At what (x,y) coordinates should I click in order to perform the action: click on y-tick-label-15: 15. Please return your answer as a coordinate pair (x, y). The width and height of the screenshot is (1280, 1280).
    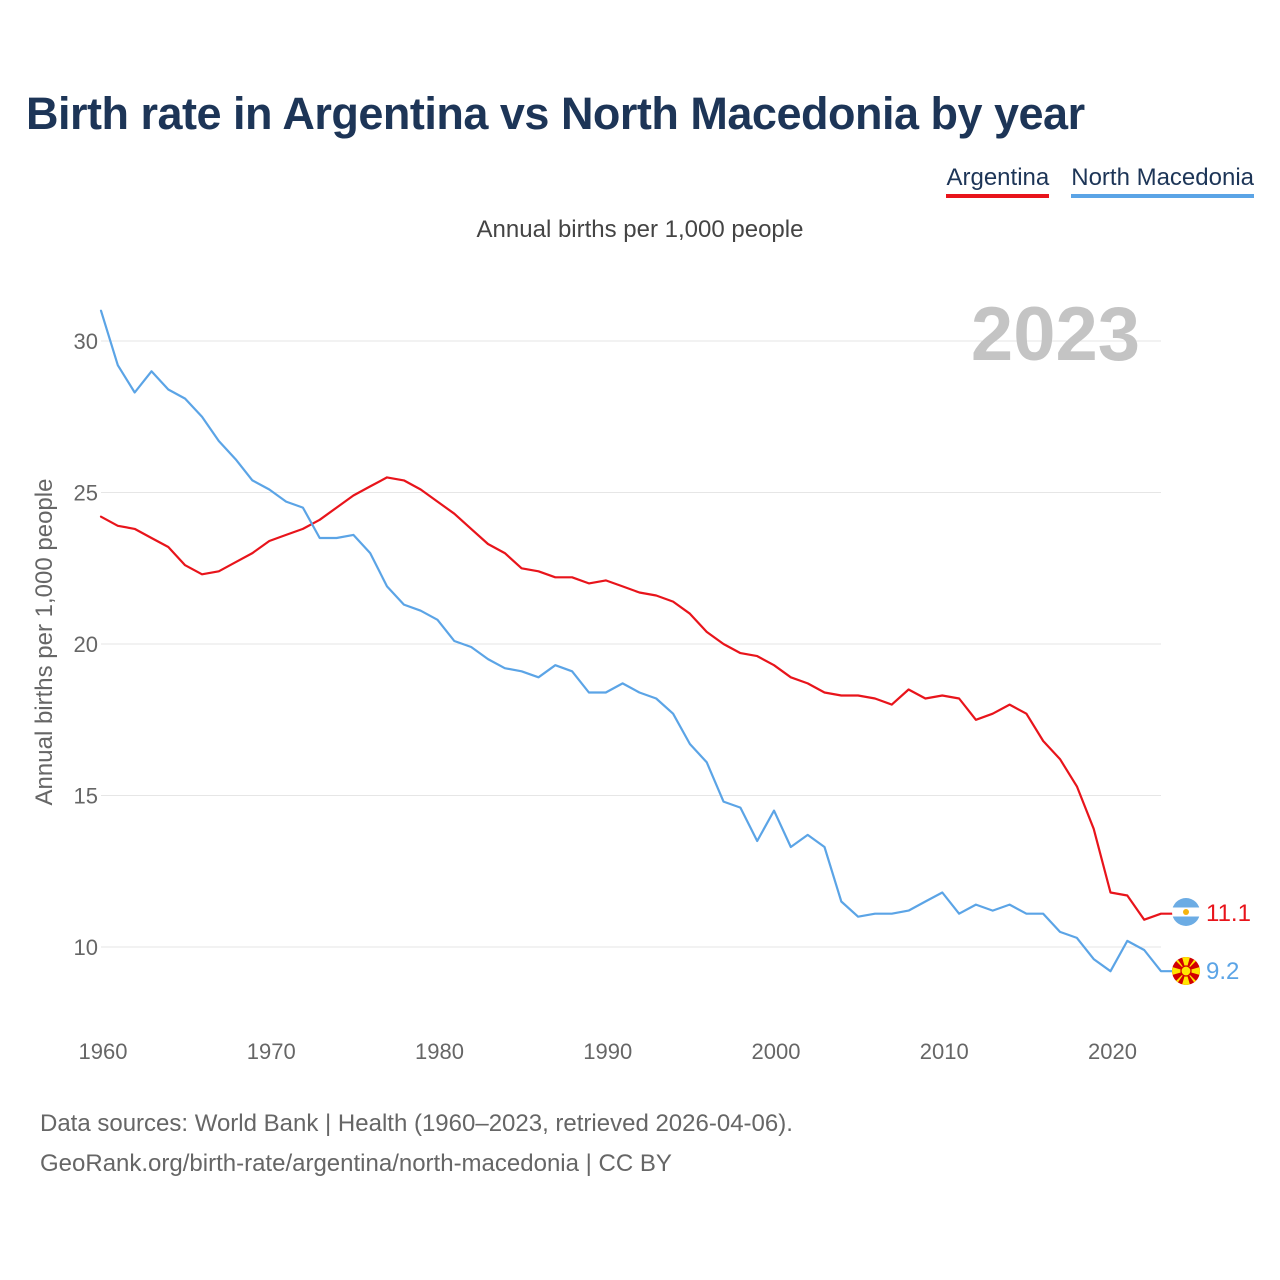
    Looking at the image, I should click on (86, 796).